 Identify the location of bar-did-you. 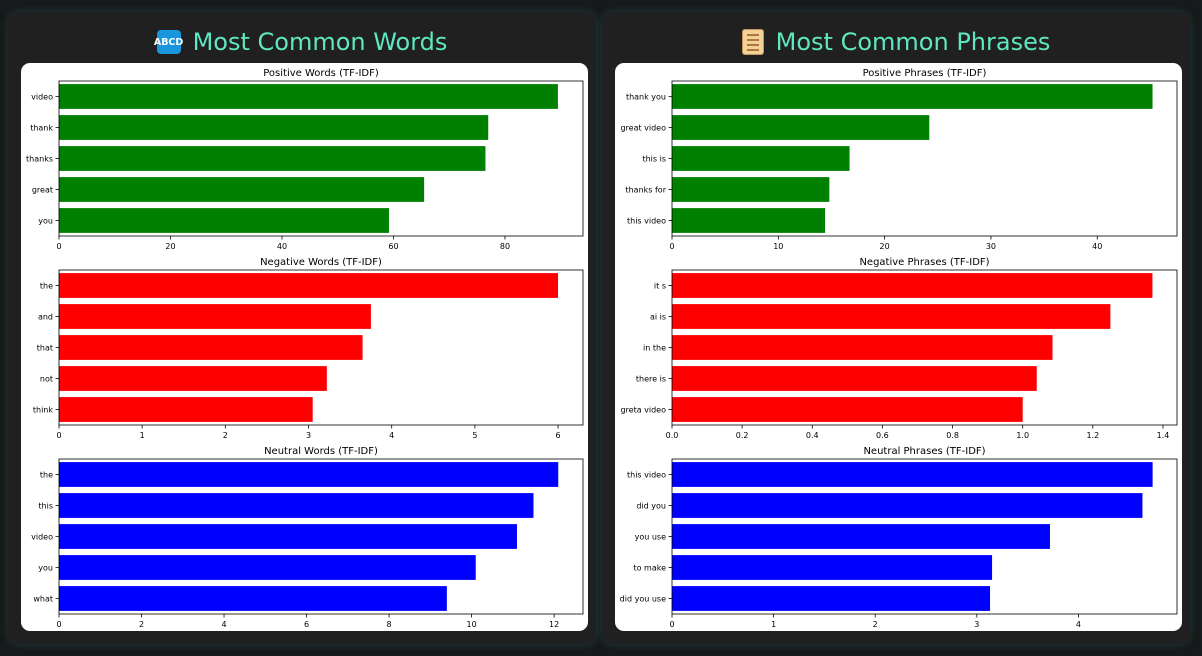
(907, 505).